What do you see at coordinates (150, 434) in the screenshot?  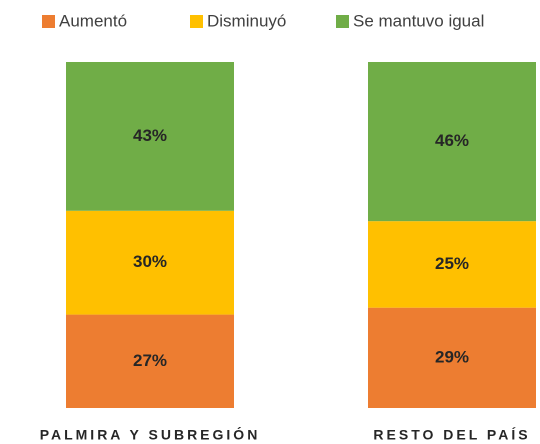 I see `x-tick-label: PALMIRA Y SUBREGIÓN` at bounding box center [150, 434].